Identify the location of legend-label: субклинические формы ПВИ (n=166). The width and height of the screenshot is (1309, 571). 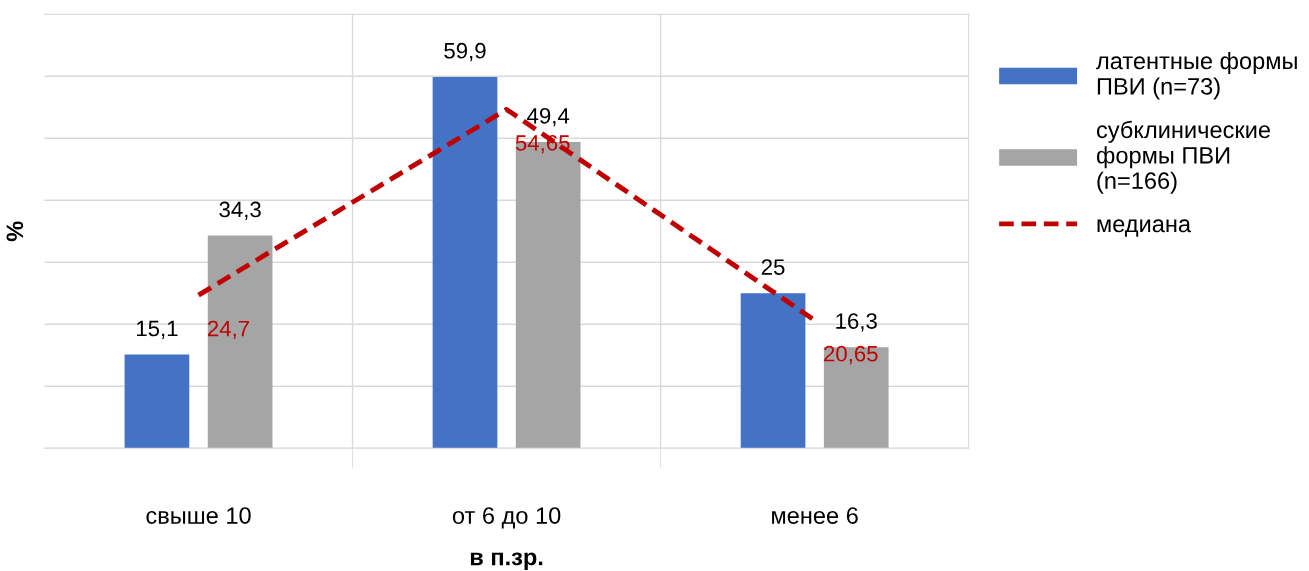
(1183, 157).